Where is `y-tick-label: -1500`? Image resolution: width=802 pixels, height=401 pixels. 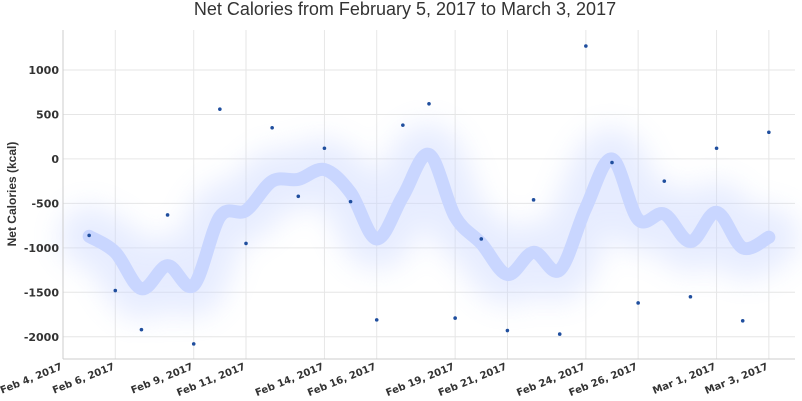
y-tick-label: -1500 is located at coordinates (42, 292).